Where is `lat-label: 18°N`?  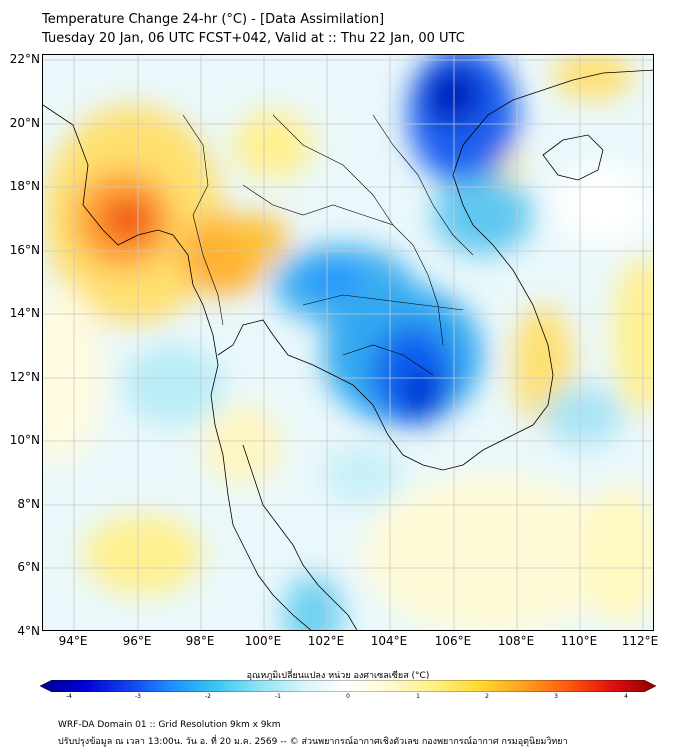
lat-label: 18°N is located at coordinates (24, 186).